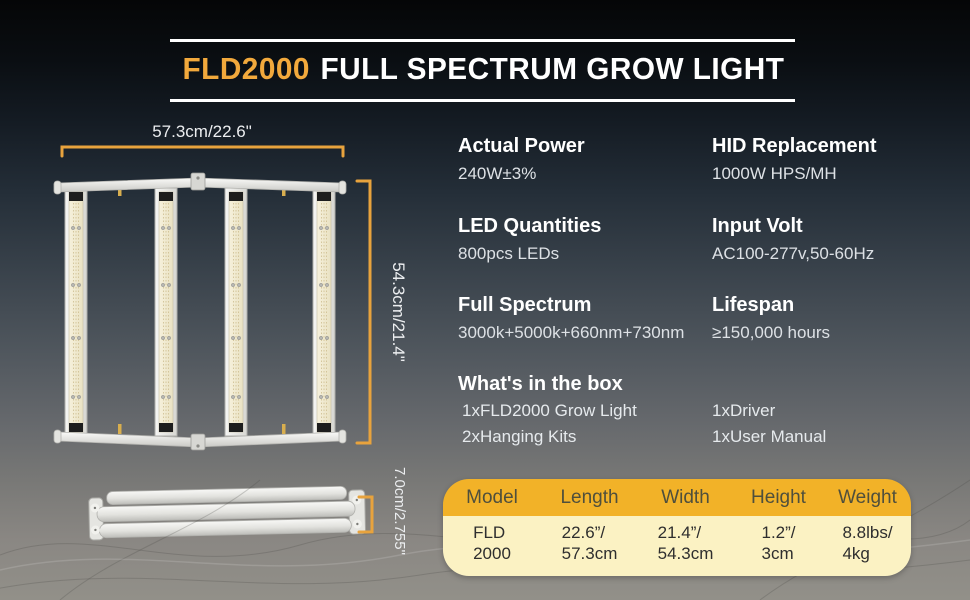  What do you see at coordinates (774, 173) in the screenshot?
I see `spec-value: 1000W HPS/MH` at bounding box center [774, 173].